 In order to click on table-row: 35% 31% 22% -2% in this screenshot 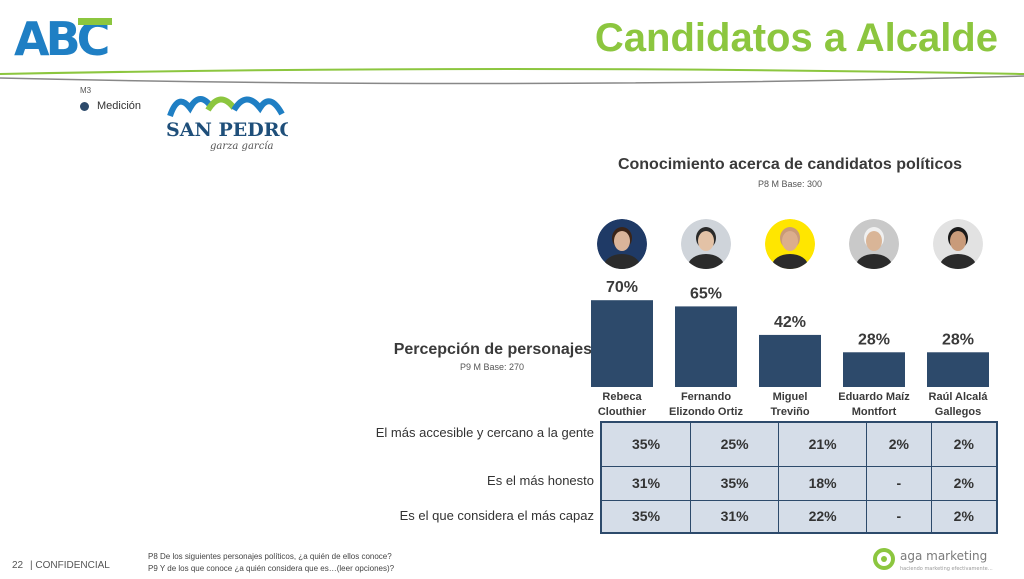, I will do `click(799, 516)`.